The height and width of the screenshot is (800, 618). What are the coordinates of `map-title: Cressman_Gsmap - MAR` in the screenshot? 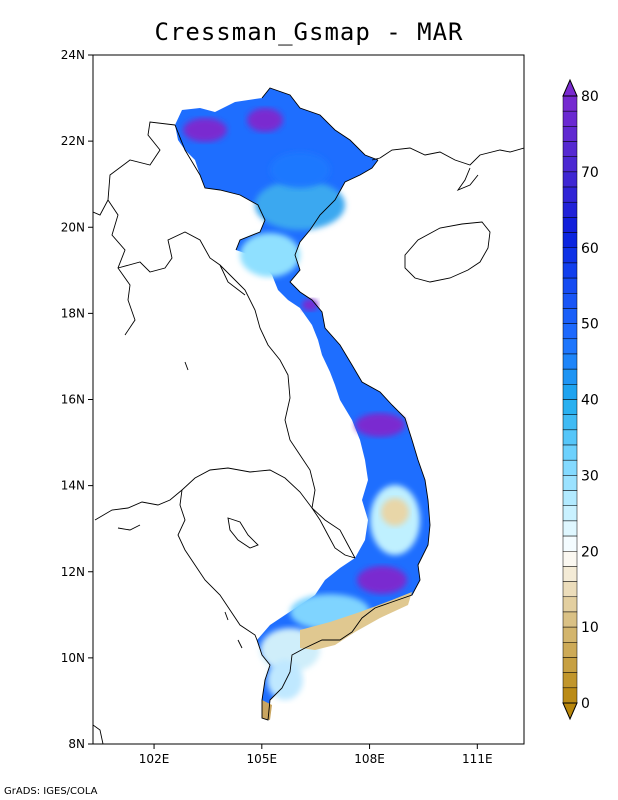 It's located at (309, 32).